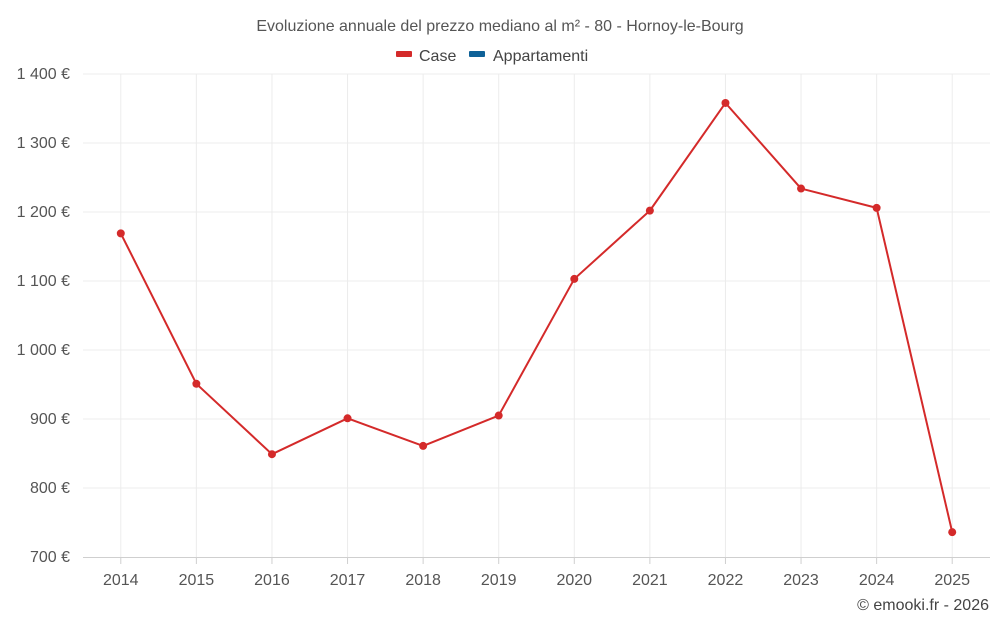 This screenshot has height=625, width=1000. I want to click on legend: Case Appartamenti, so click(492, 56).